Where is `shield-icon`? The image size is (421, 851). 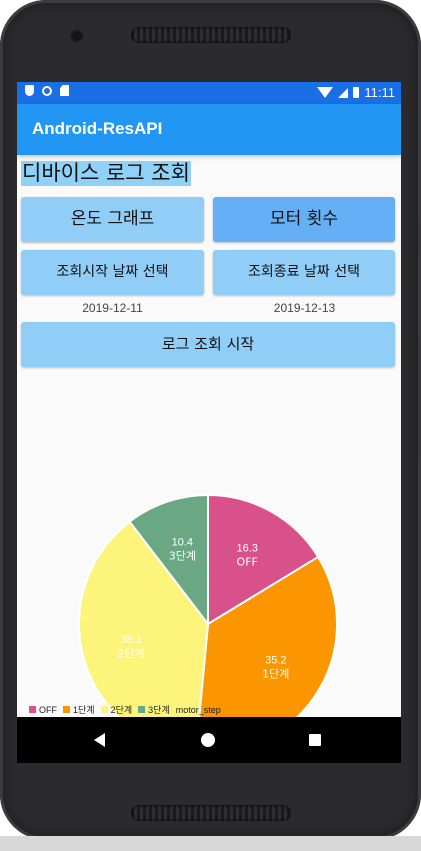
shield-icon is located at coordinates (29, 90).